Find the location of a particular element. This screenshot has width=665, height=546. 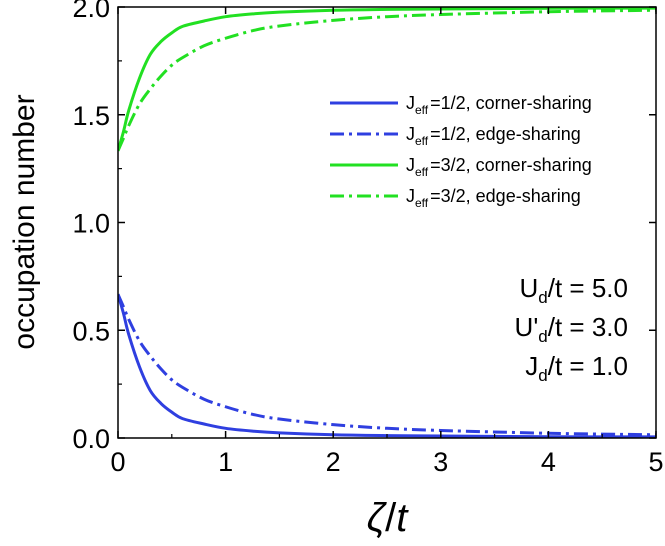

param-annotation-1: Ud/t = 5.0 is located at coordinates (574, 290).